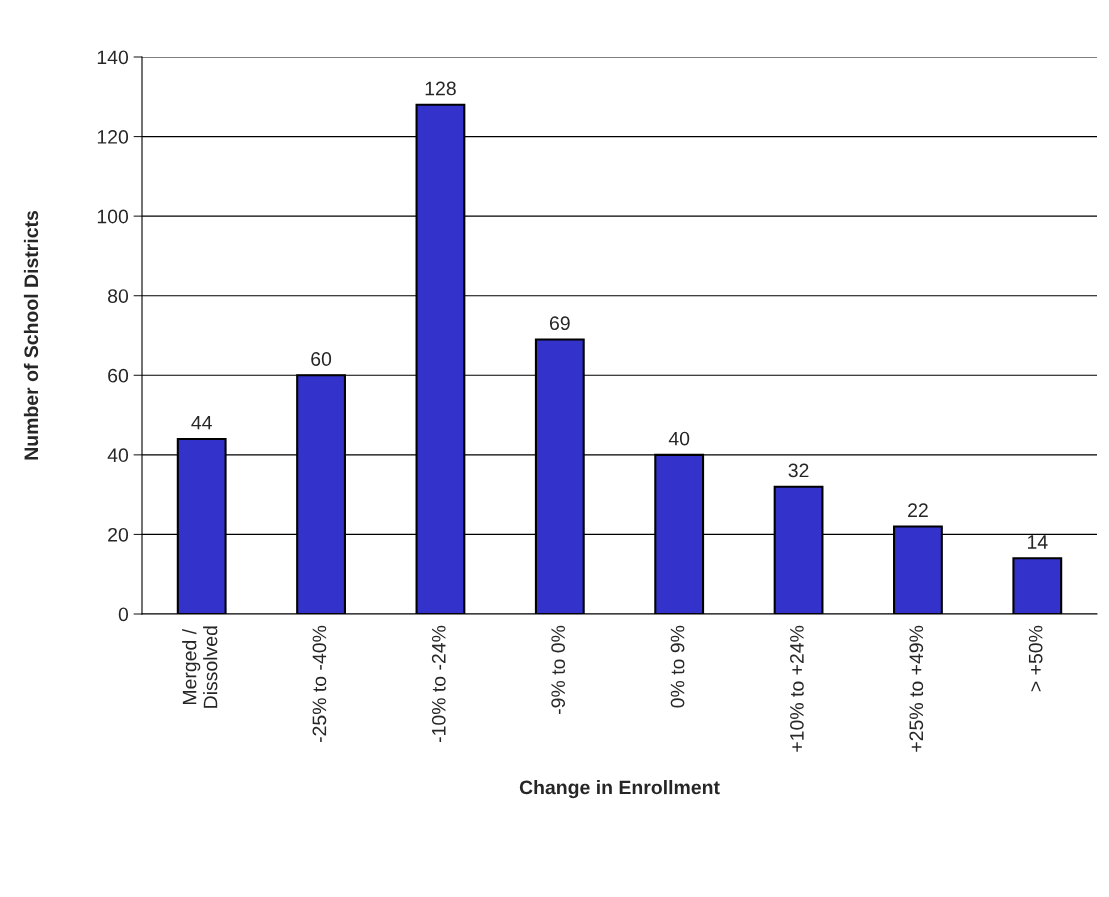 The image size is (1109, 897). Describe the element at coordinates (200, 667) in the screenshot. I see `x-tick-label: Merged / Dissolved` at that location.